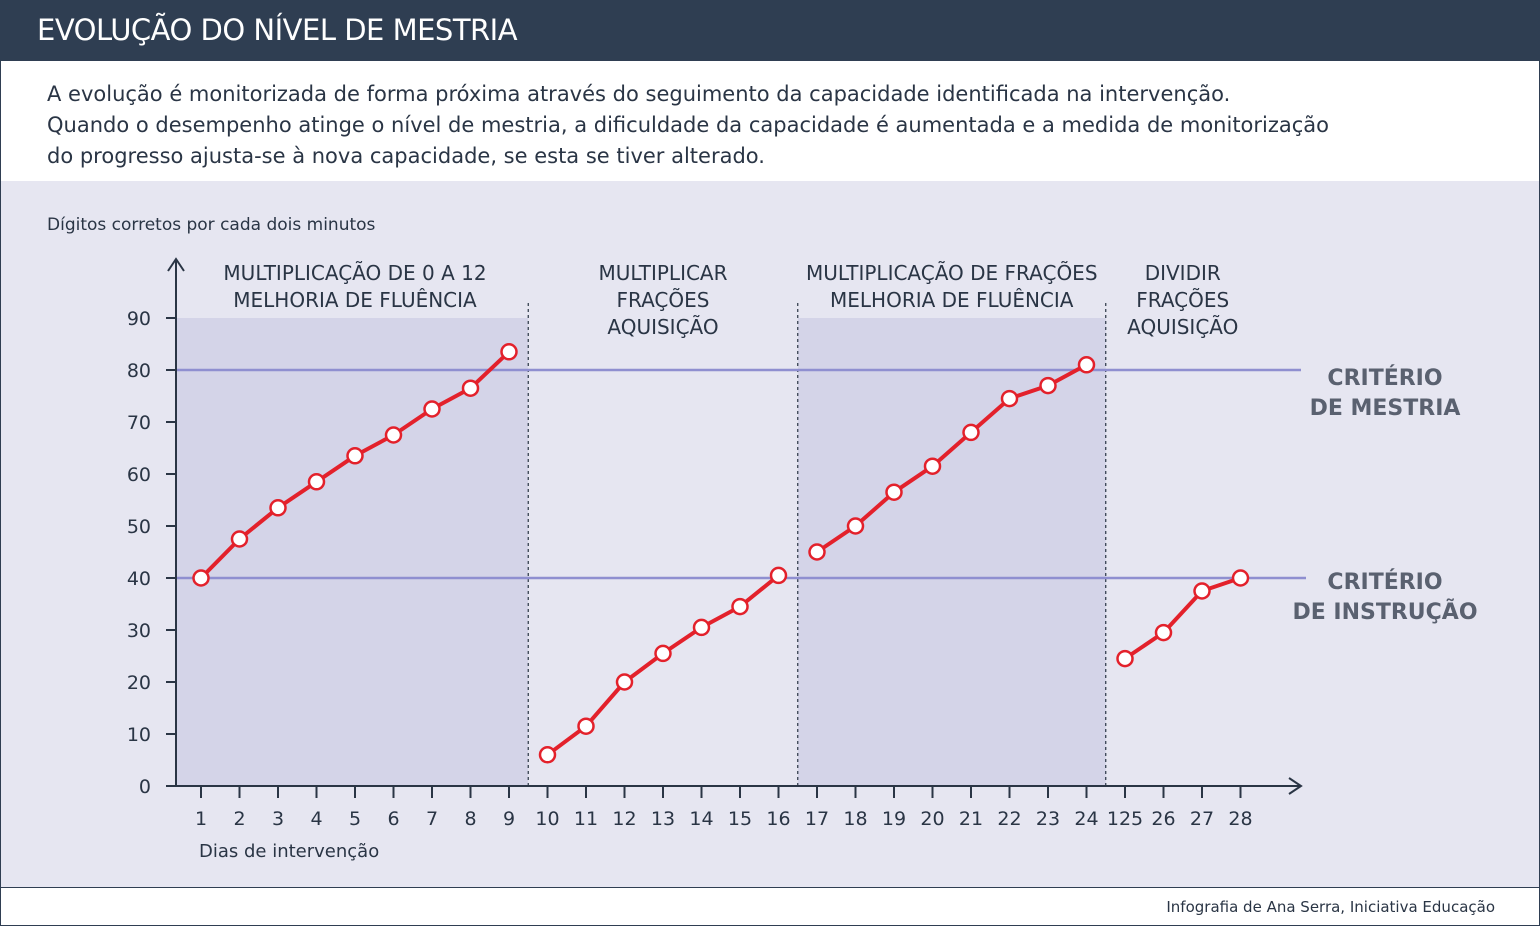  What do you see at coordinates (139, 631) in the screenshot?
I see `y-tick-label: 30` at bounding box center [139, 631].